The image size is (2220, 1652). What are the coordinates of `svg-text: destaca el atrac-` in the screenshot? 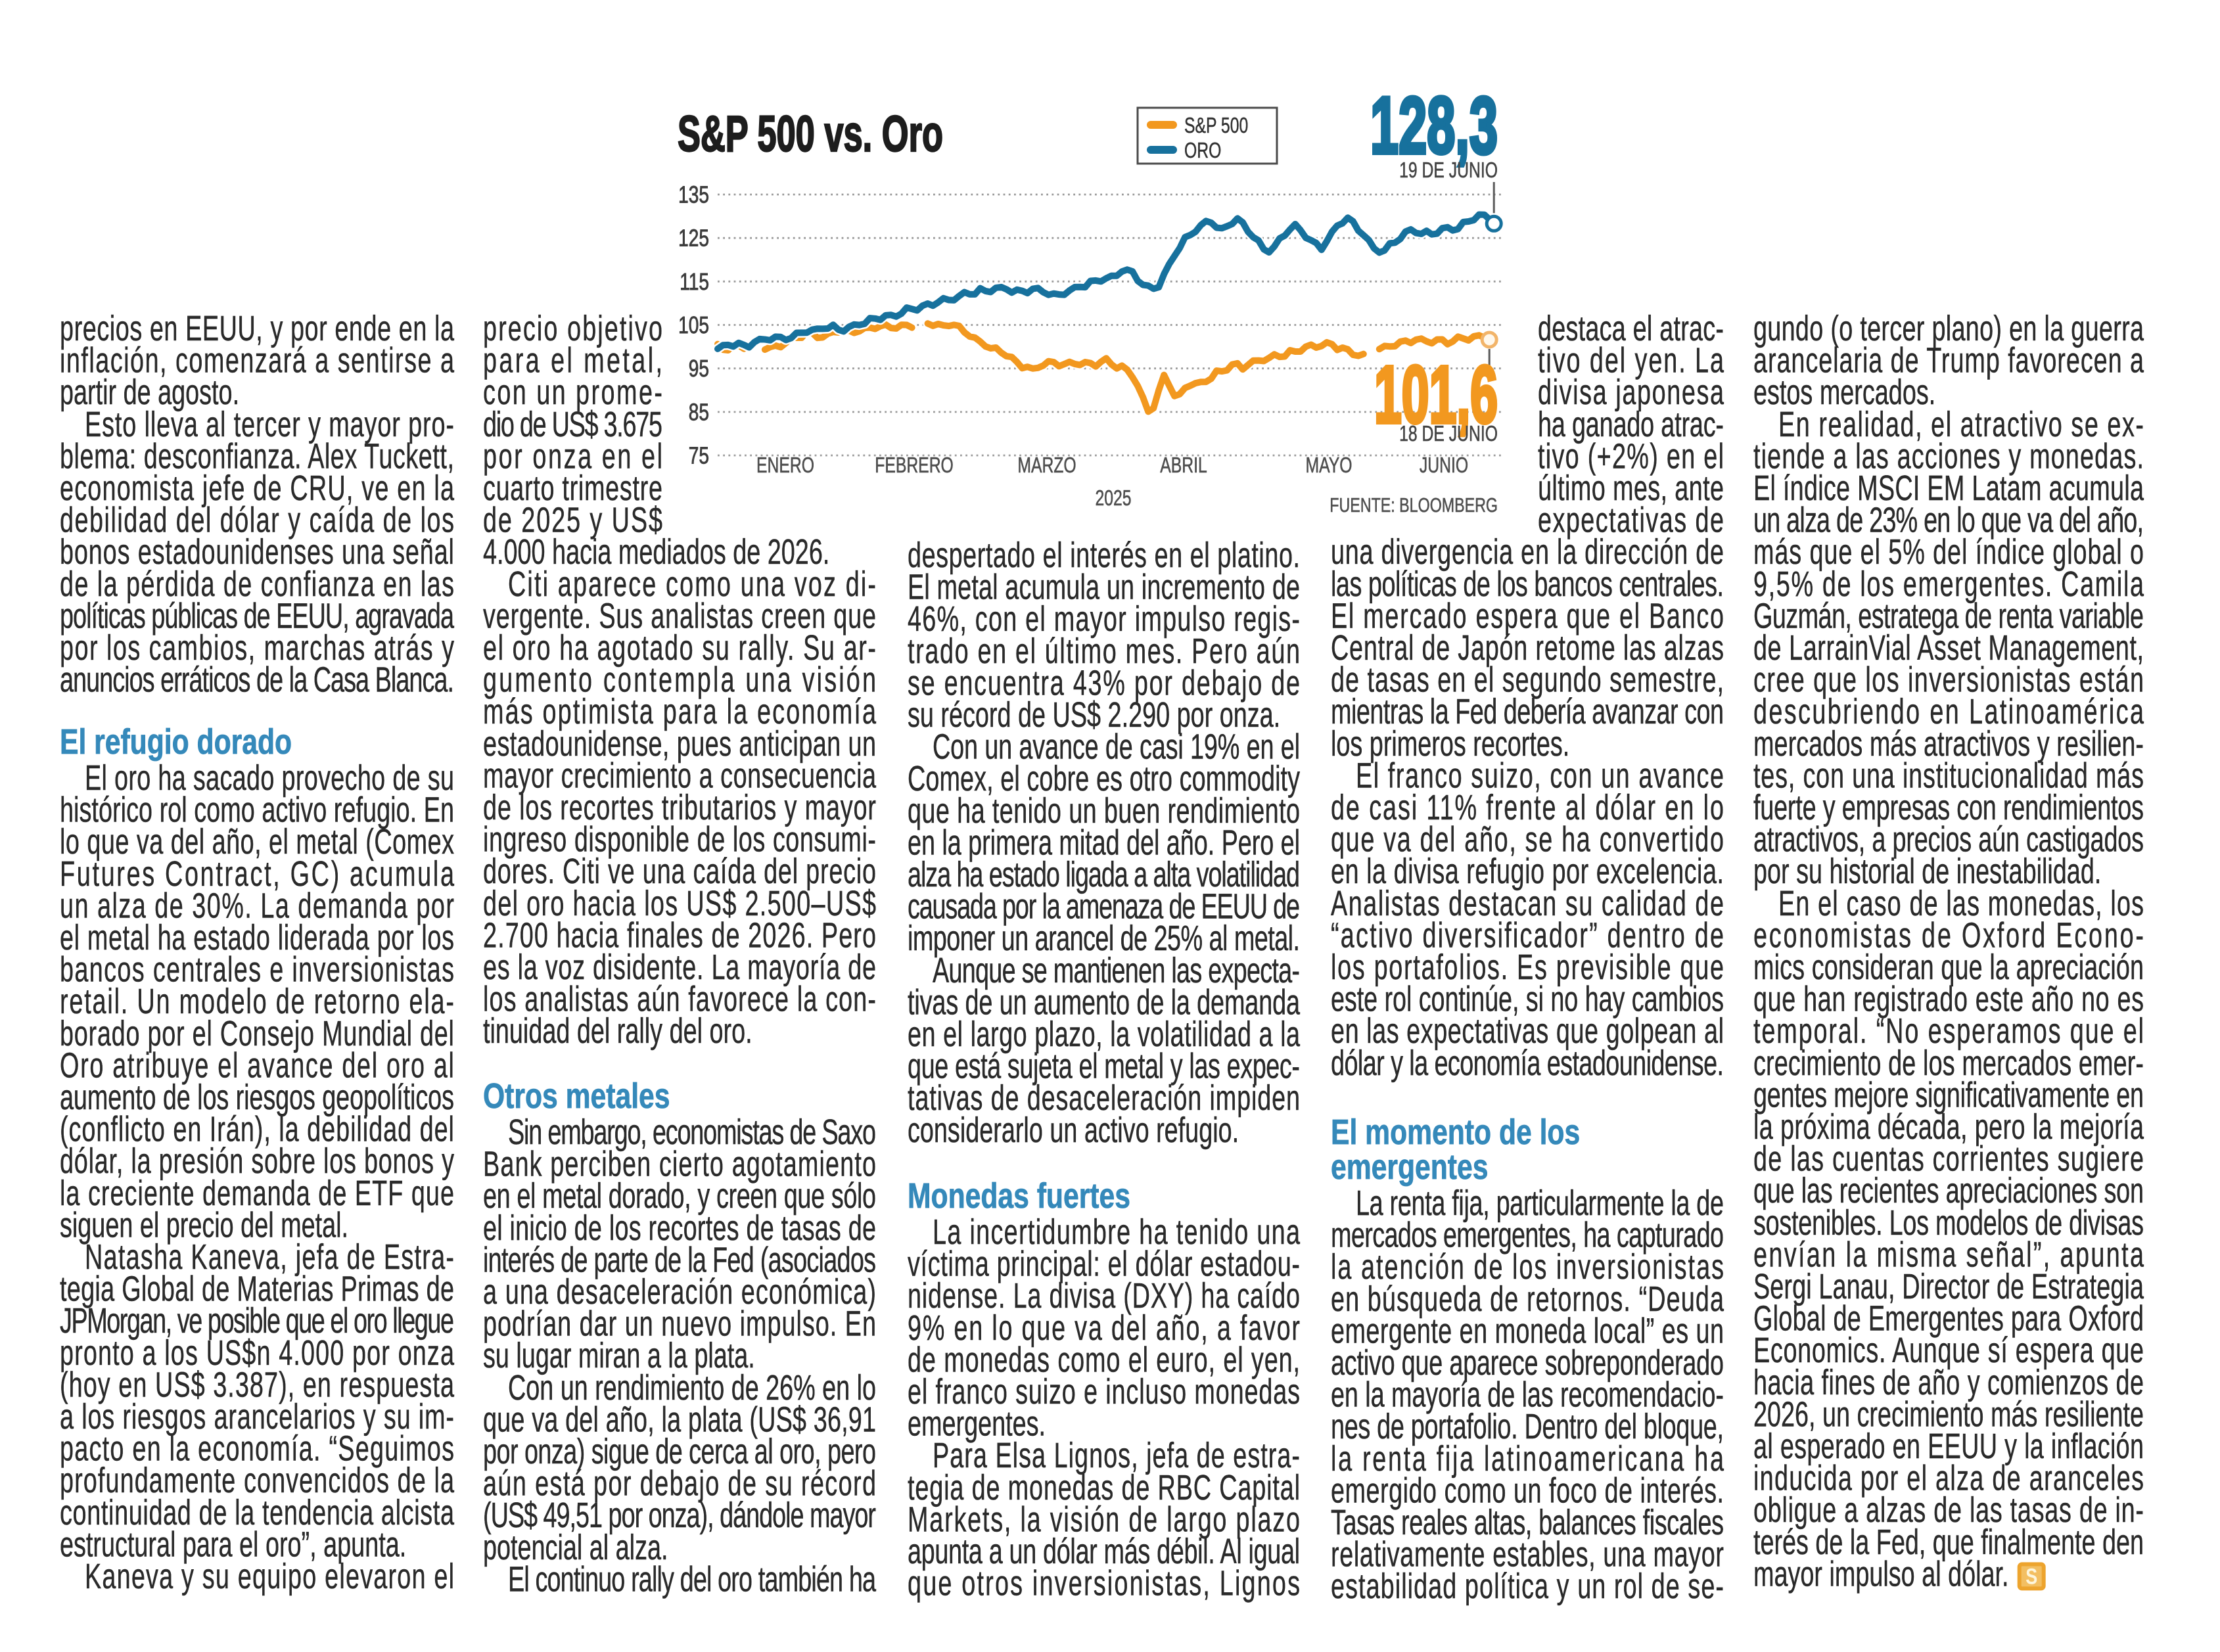 It's located at (1631, 328).